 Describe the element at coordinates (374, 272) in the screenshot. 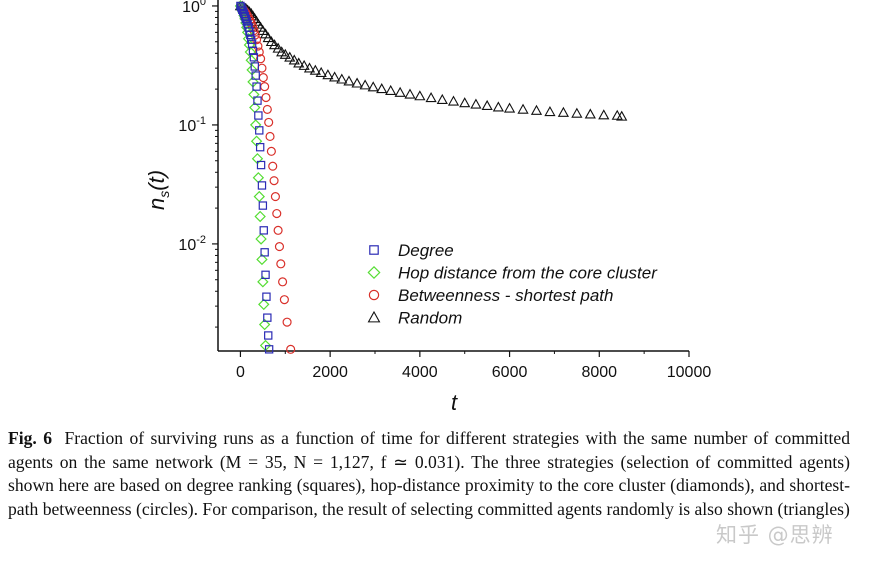

I see `legend-marker-diamond` at that location.